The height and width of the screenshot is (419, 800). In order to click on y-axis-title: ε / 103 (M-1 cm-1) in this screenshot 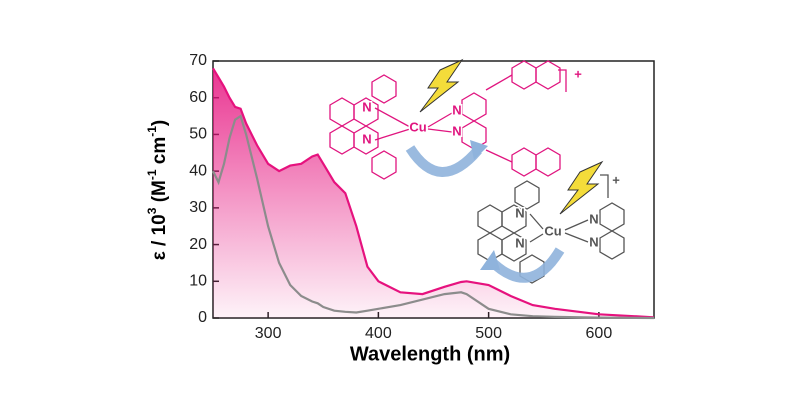, I will do `click(157, 190)`.